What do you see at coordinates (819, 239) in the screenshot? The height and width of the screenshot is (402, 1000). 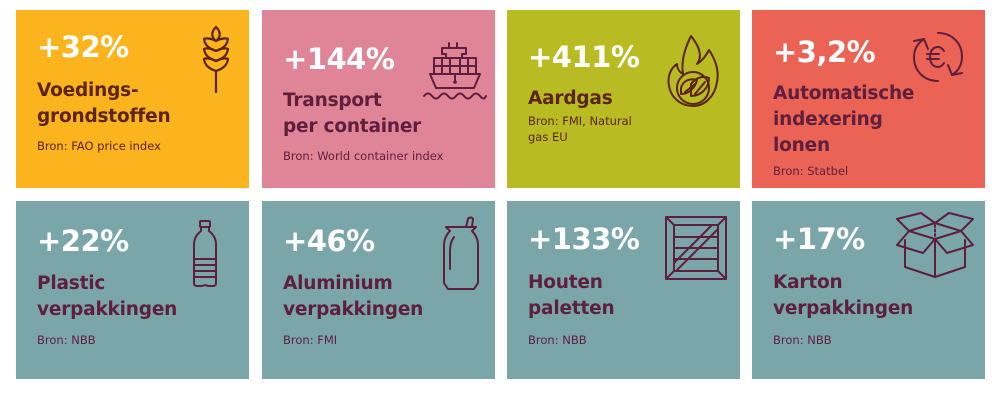 I see `percent-value: +17%` at bounding box center [819, 239].